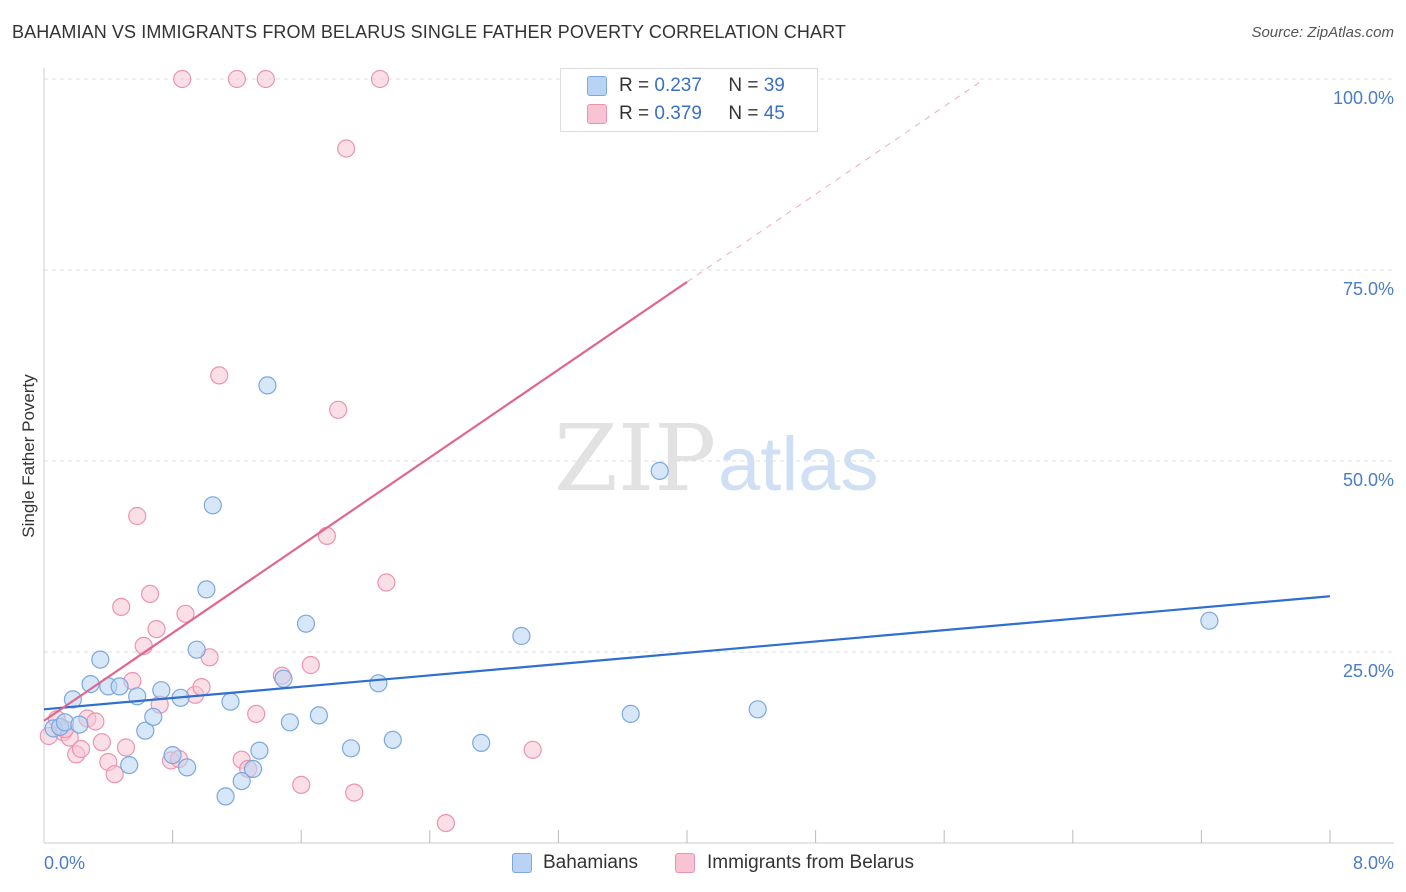 The image size is (1406, 892). What do you see at coordinates (1373, 863) in the screenshot?
I see `x-tick-label-max: 8.0%` at bounding box center [1373, 863].